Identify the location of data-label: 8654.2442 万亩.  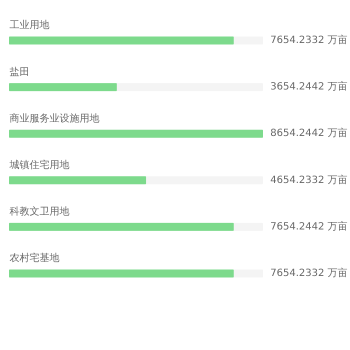
(309, 133).